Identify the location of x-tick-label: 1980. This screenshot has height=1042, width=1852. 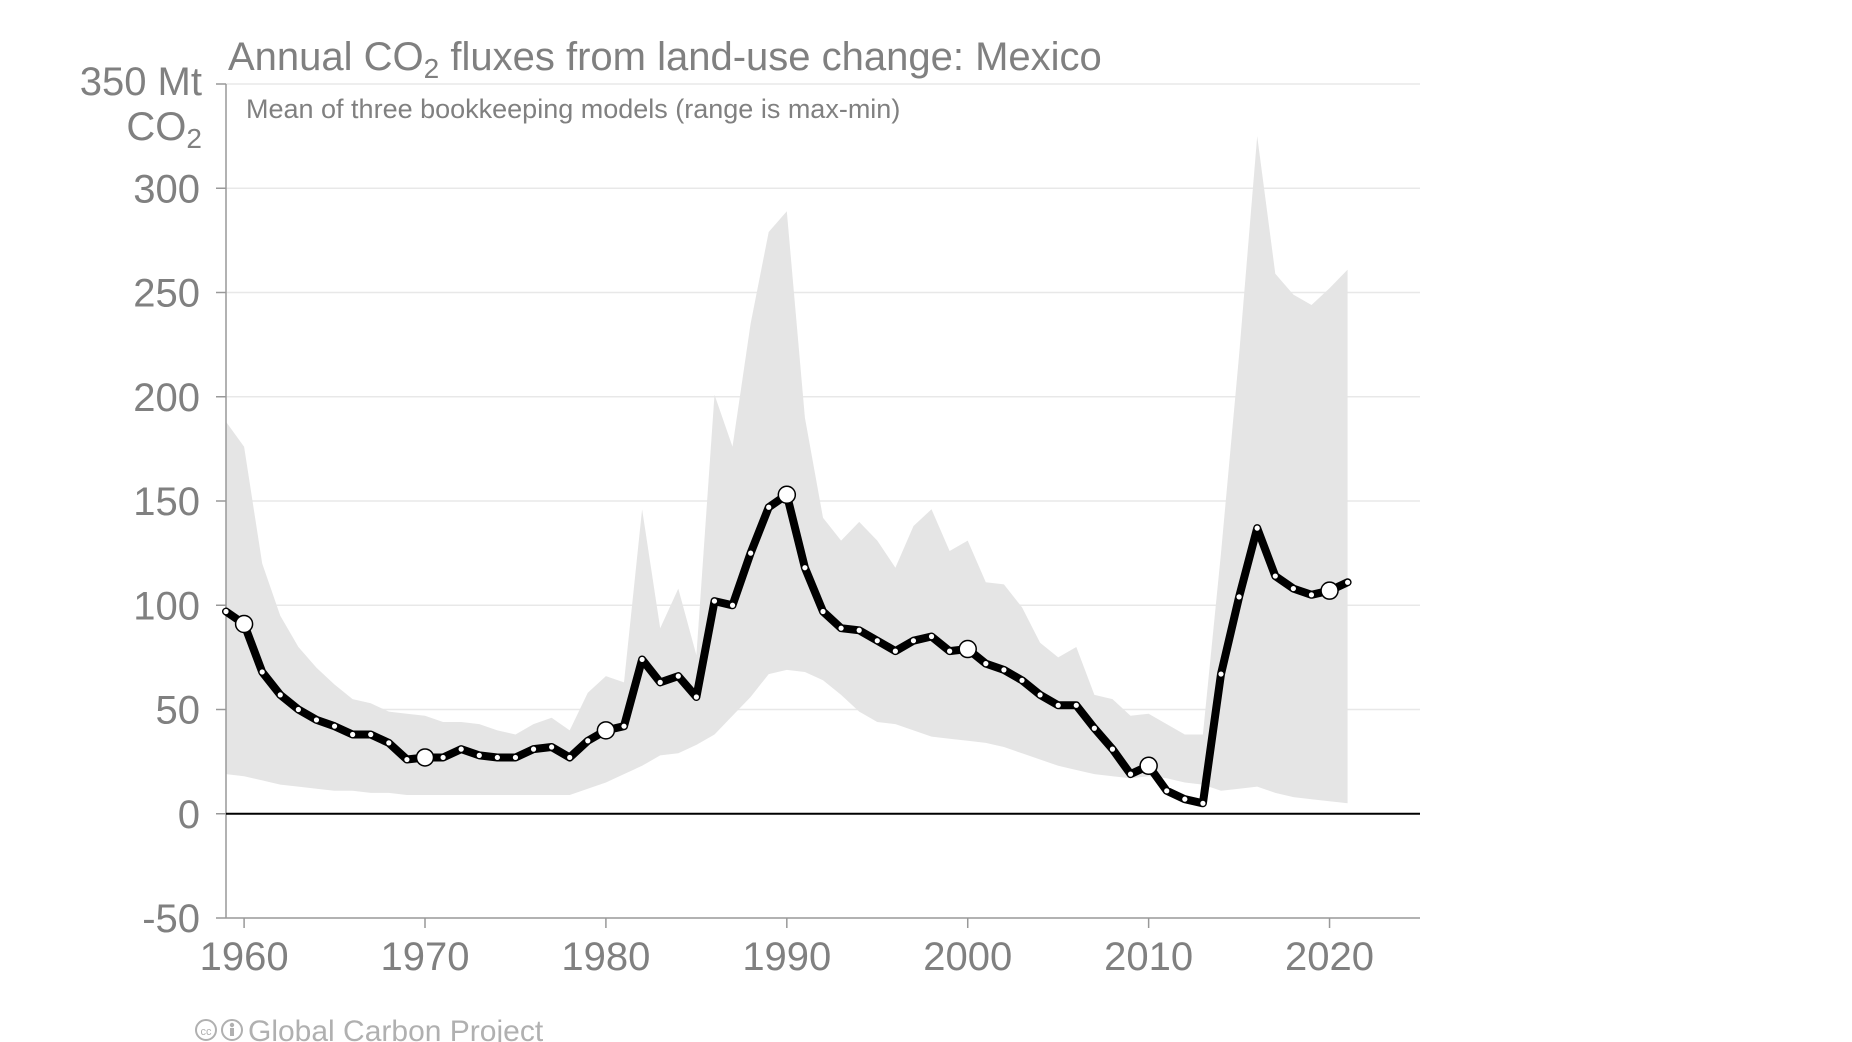
(605, 957).